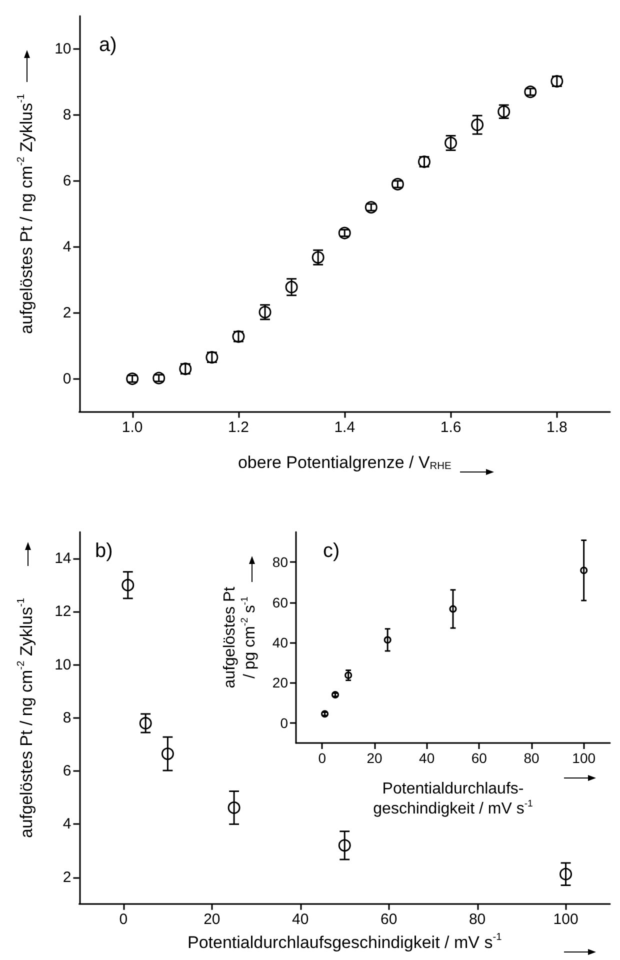 This screenshot has height=960, width=620. I want to click on y-tick-label: 20, so click(280, 682).